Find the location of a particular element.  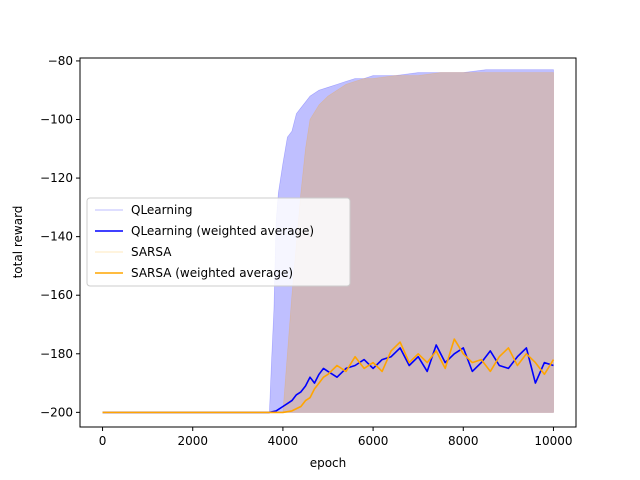

x-tick-label: 6000 is located at coordinates (373, 441).